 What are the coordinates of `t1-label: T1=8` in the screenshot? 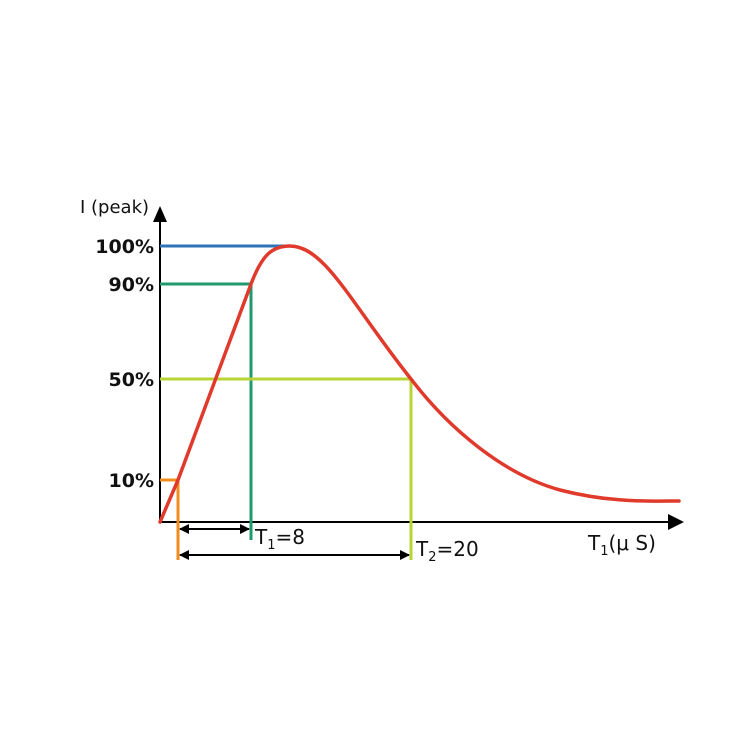 It's located at (279, 539).